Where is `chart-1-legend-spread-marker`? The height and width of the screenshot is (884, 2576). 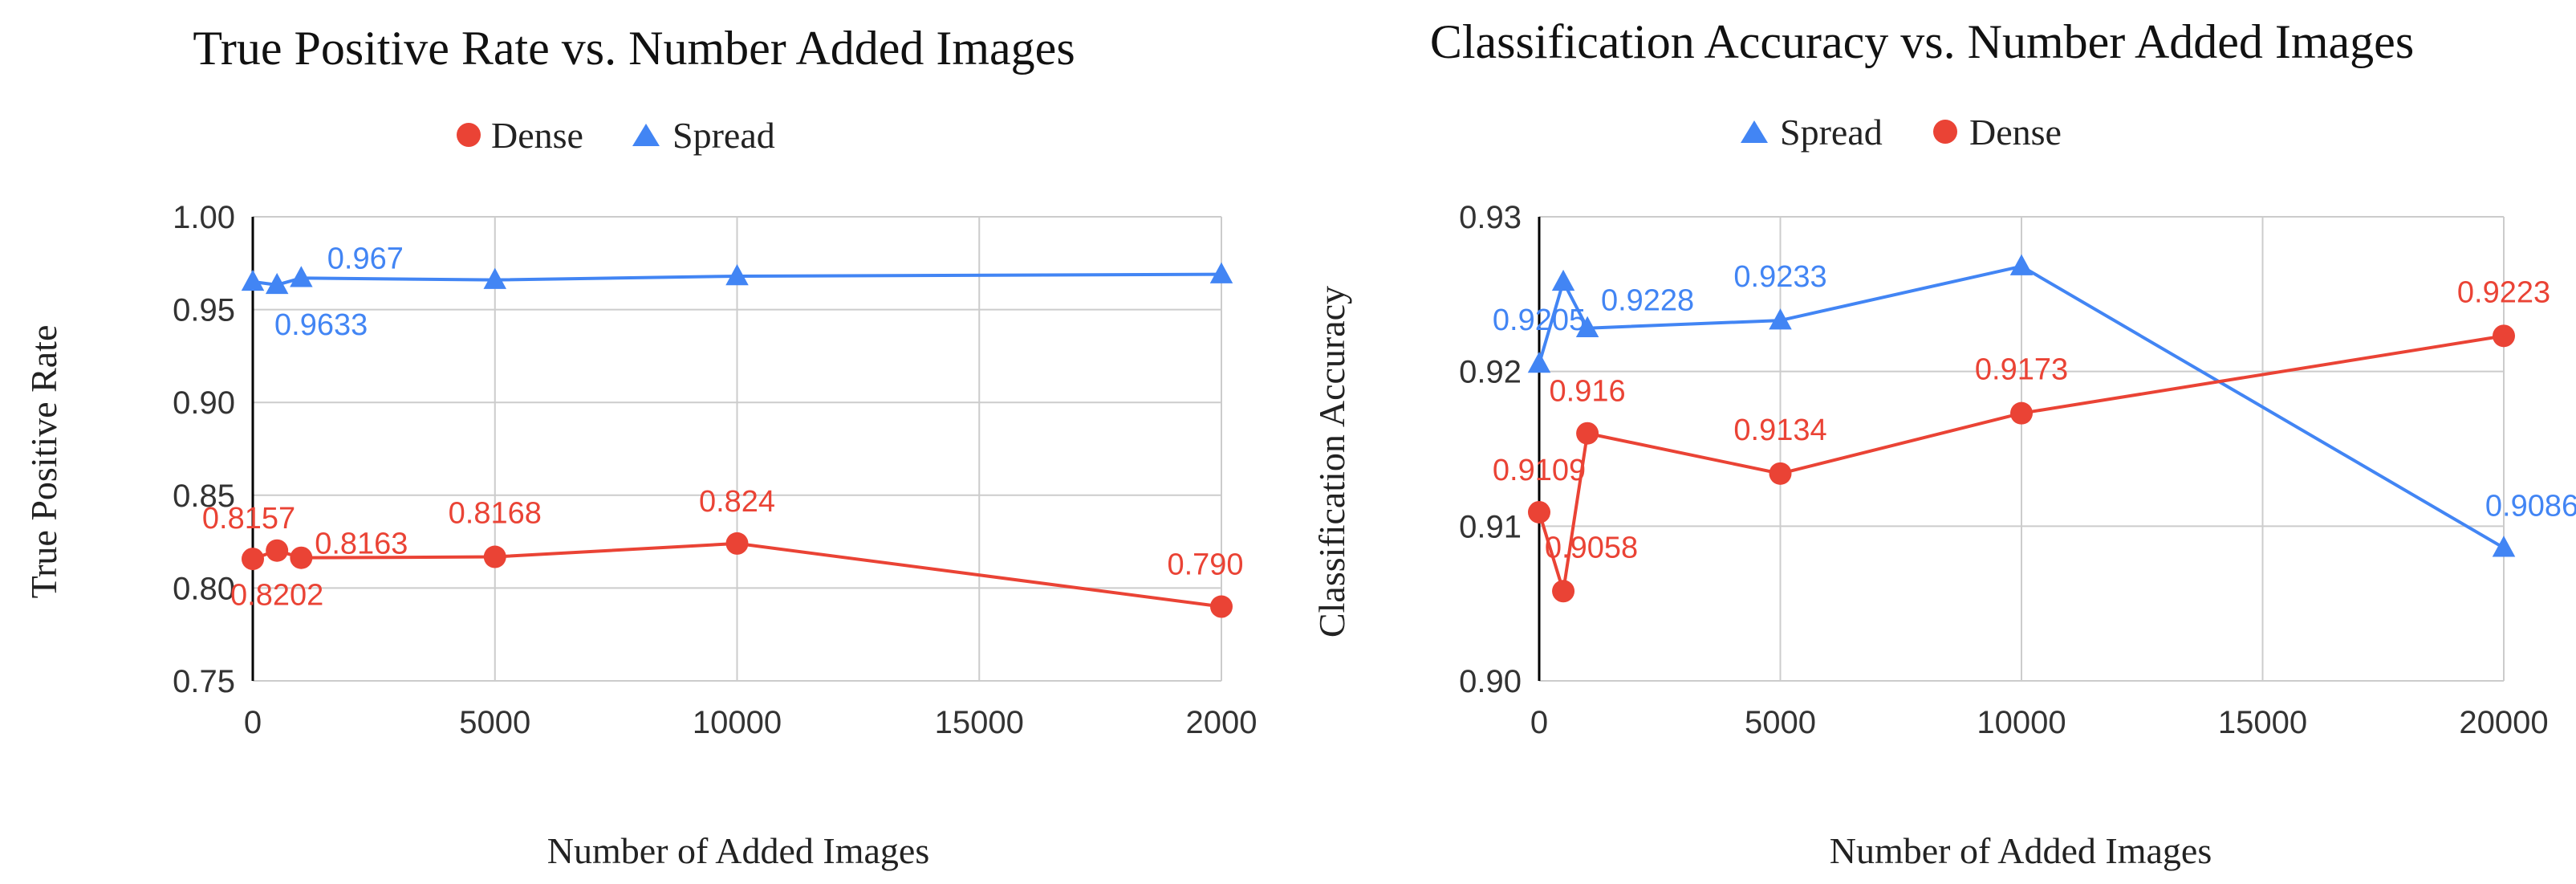 chart-1-legend-spread-marker is located at coordinates (646, 135).